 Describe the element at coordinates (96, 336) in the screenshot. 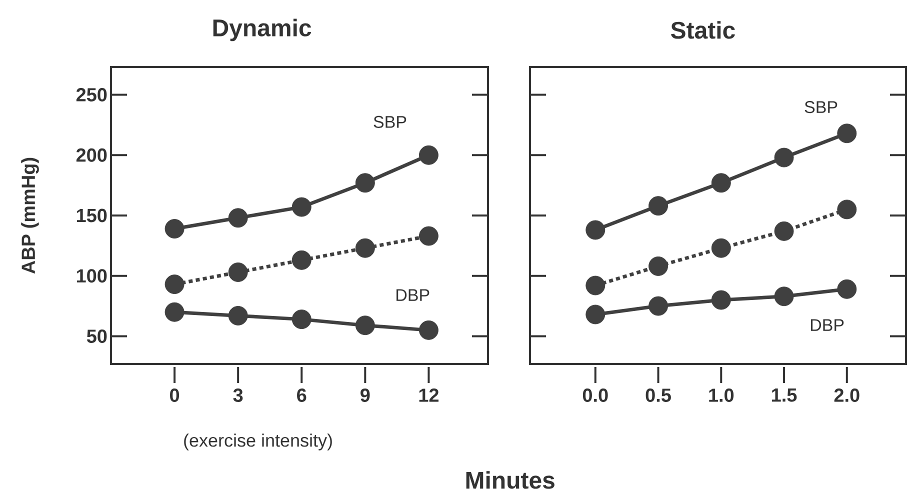

I see `y-tick-label: 50` at that location.